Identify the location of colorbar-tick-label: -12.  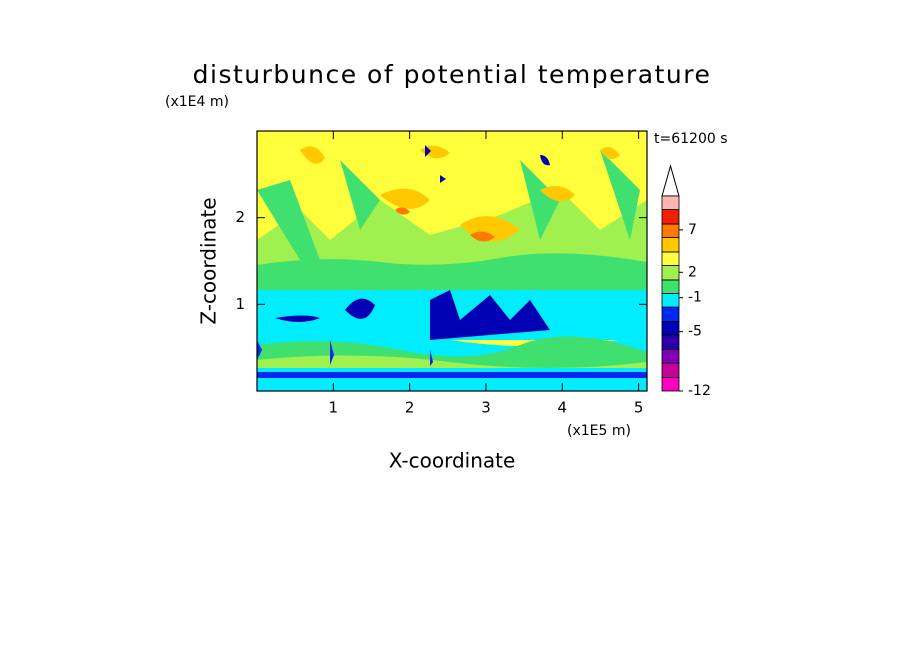
(699, 391).